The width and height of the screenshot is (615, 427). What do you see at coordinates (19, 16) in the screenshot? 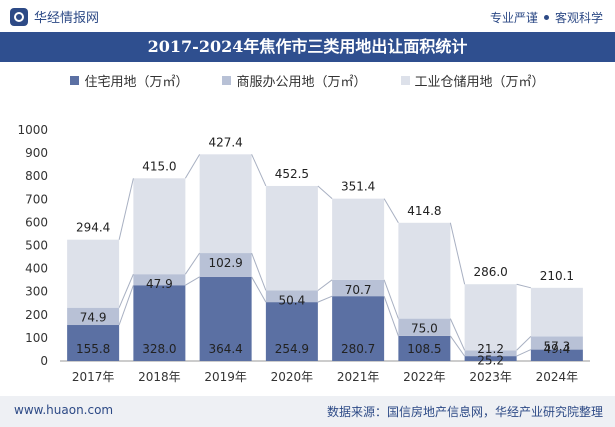
I see `logo-icon` at bounding box center [19, 16].